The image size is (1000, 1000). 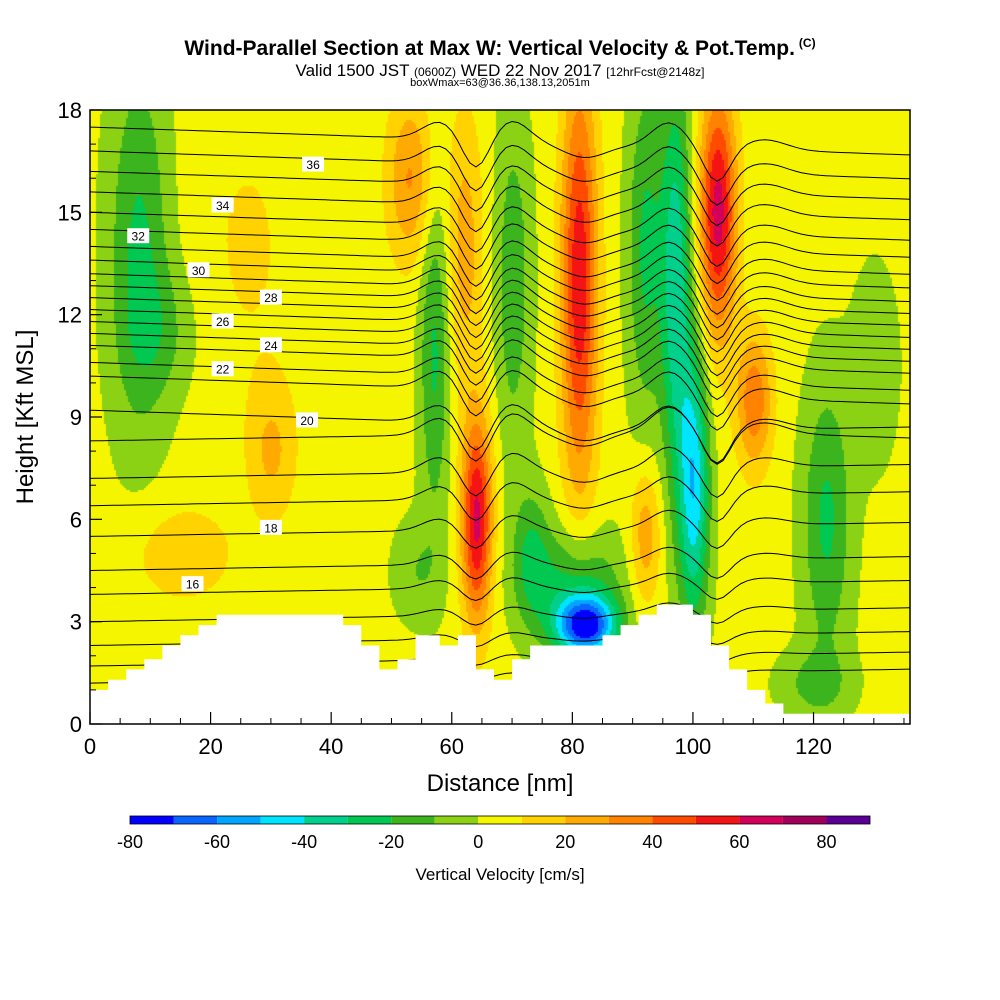 What do you see at coordinates (652, 842) in the screenshot?
I see `colorbar-tick-label: 40` at bounding box center [652, 842].